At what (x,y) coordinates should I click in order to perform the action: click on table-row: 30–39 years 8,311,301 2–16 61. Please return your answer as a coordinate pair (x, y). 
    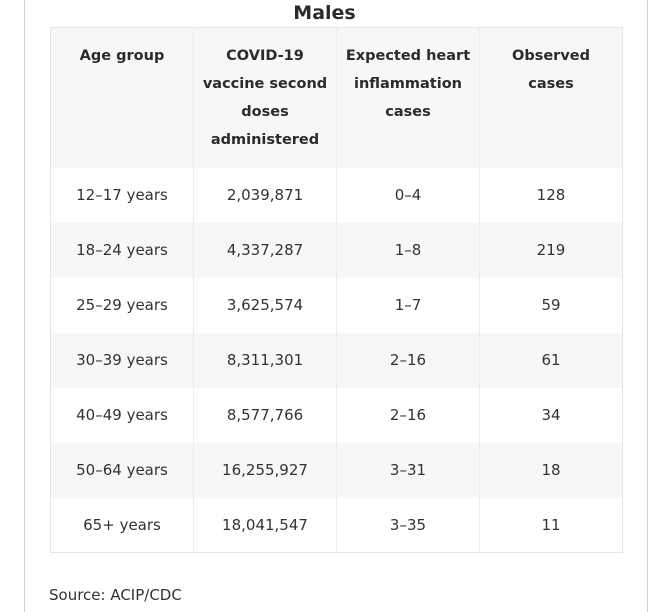
    Looking at the image, I should click on (336, 360).